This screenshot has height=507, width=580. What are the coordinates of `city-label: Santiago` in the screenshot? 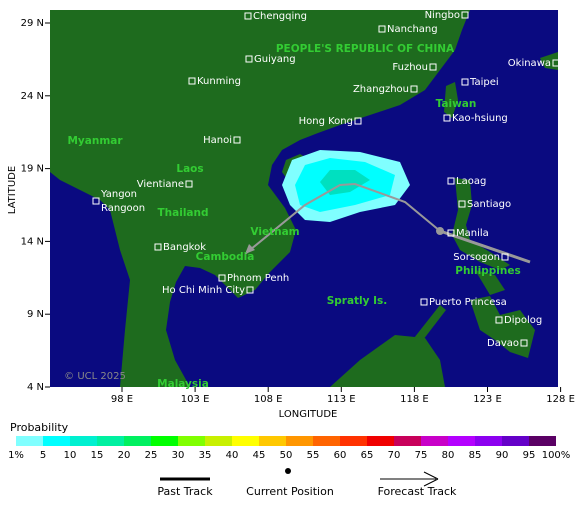 It's located at (489, 204).